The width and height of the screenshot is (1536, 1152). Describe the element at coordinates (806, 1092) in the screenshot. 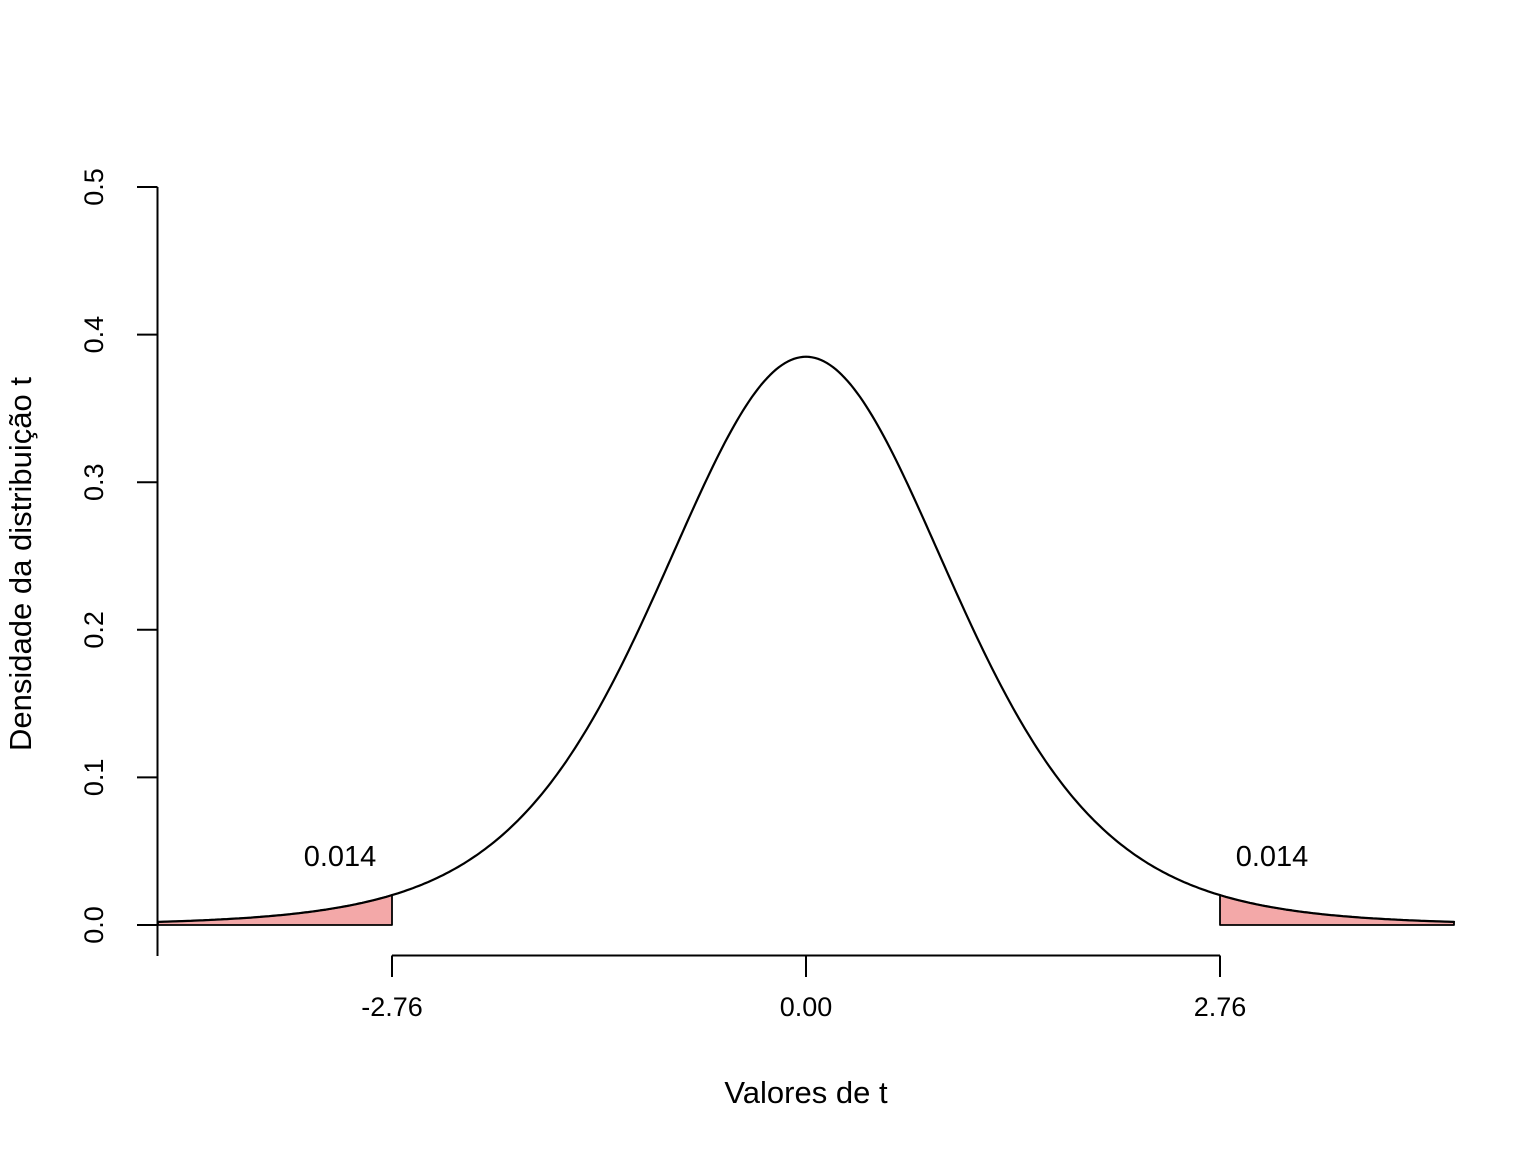

I see `x-axis-title: Valores de t` at that location.